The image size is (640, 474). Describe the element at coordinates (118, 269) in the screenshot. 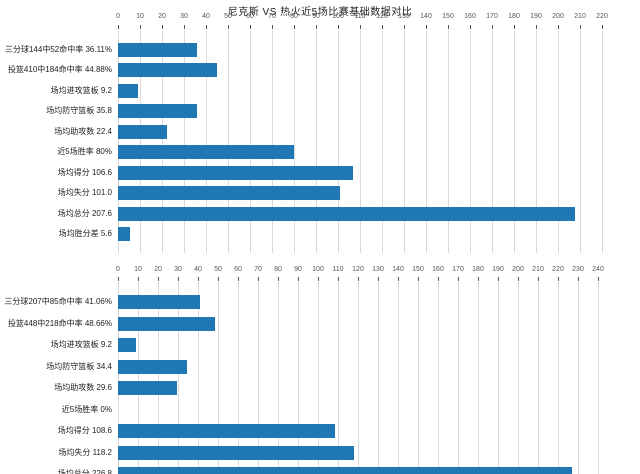

I see `x-tick-label: 0` at that location.